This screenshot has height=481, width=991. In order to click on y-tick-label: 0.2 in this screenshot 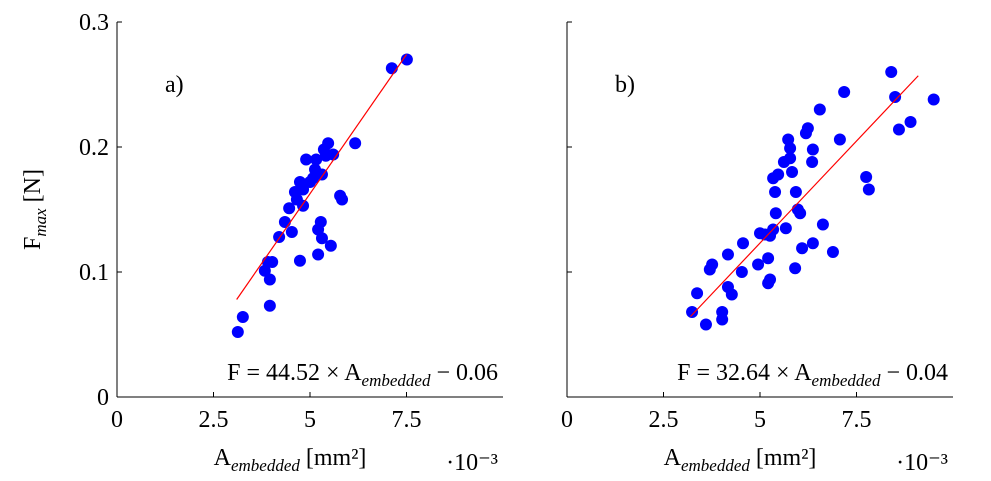, I will do `click(94, 148)`.